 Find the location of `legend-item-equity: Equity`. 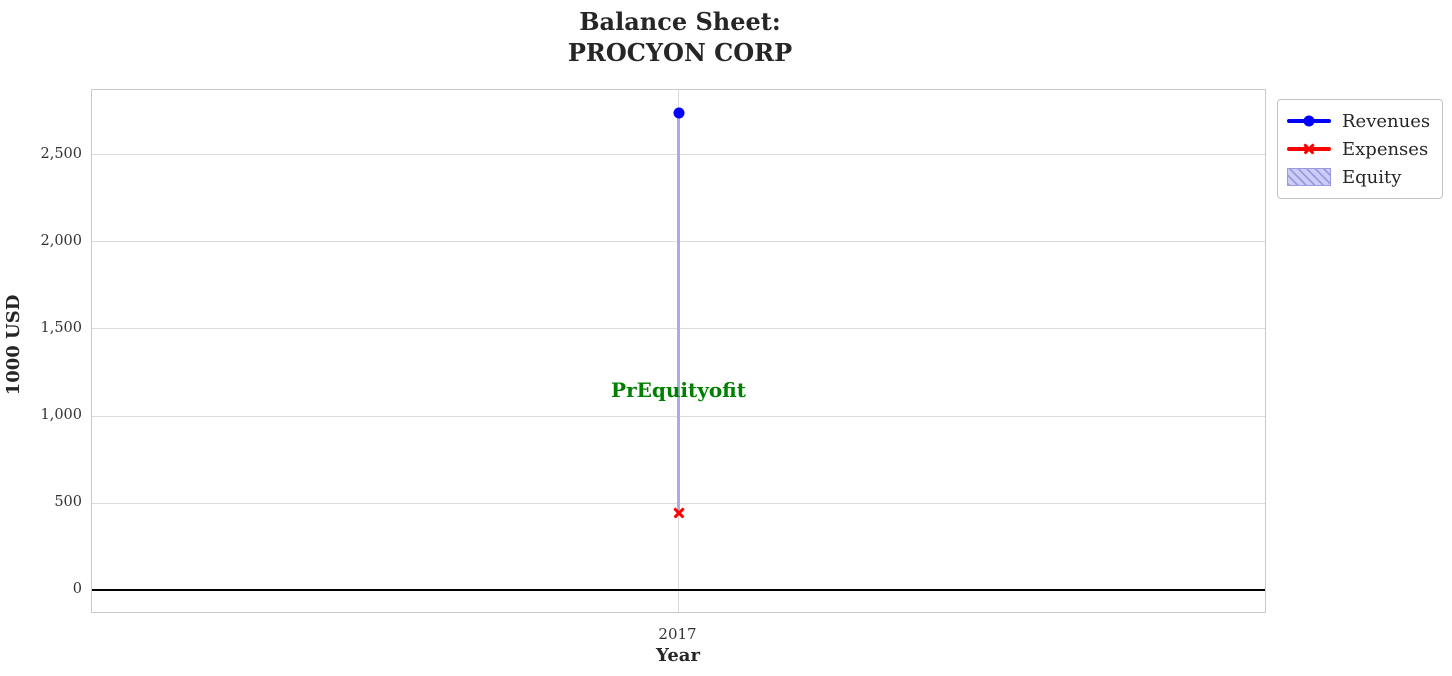

legend-item-equity: Equity is located at coordinates (1359, 177).